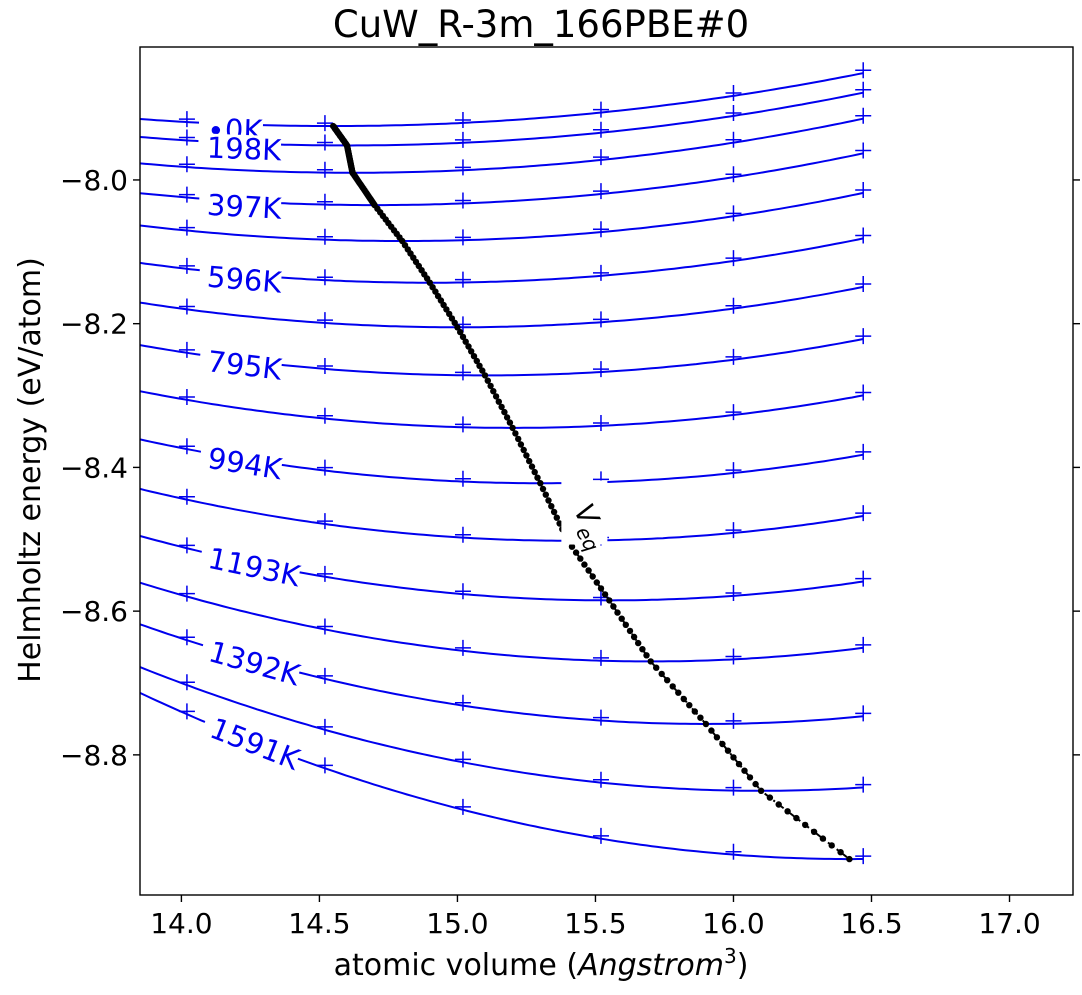 The height and width of the screenshot is (995, 1082). I want to click on curve-label-3: 596K, so click(245, 280).